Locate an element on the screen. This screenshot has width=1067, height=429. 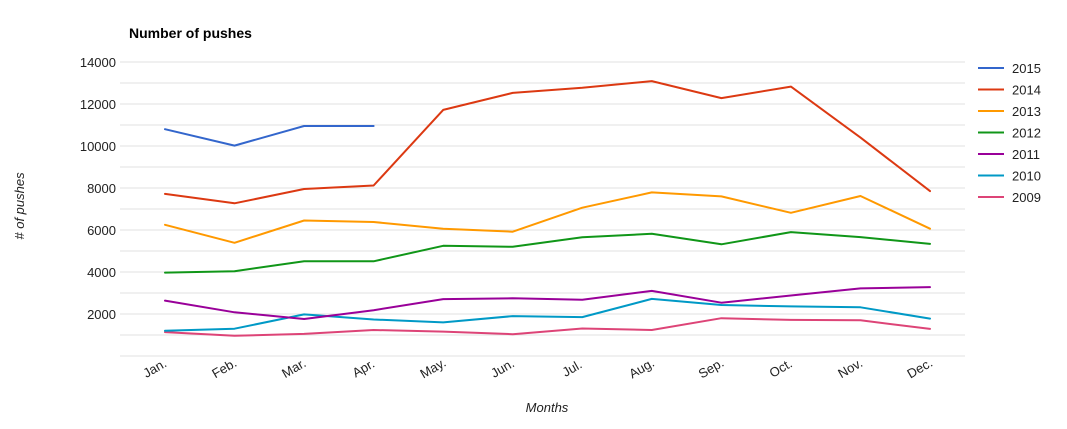
series-line-2012 is located at coordinates (547, 252).